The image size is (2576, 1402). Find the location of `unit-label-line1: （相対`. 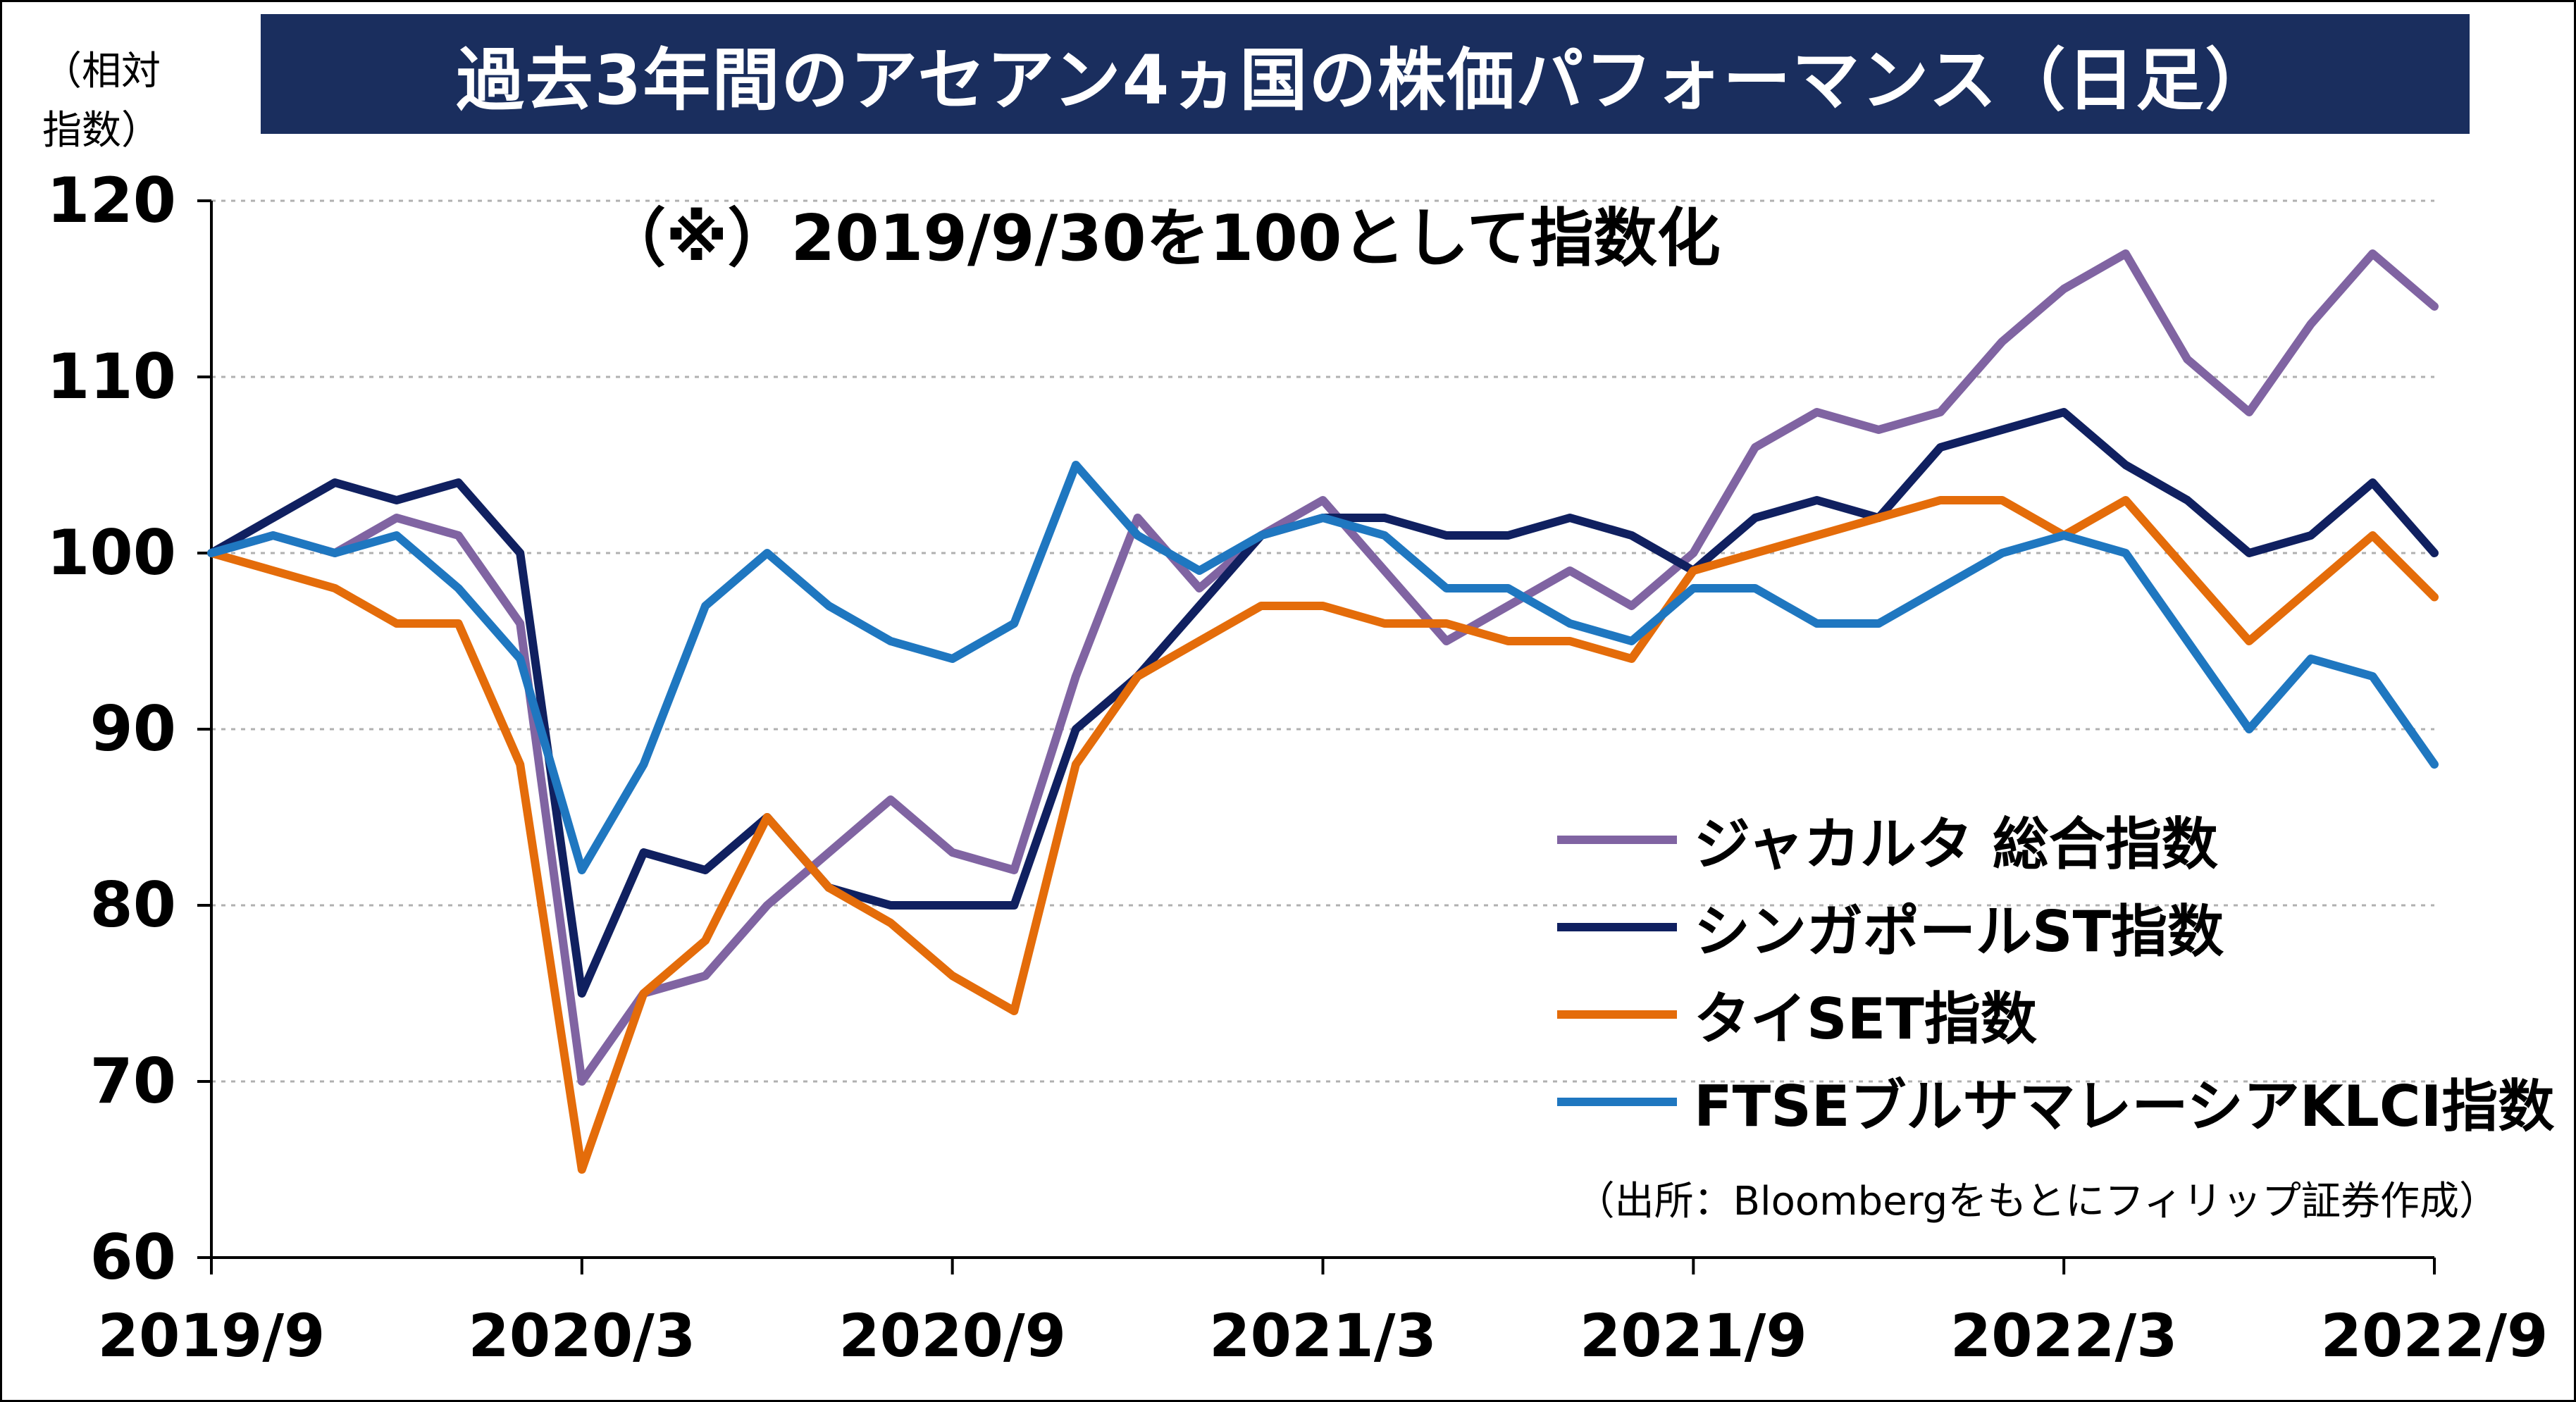

unit-label-line1: （相対 is located at coordinates (101, 71).